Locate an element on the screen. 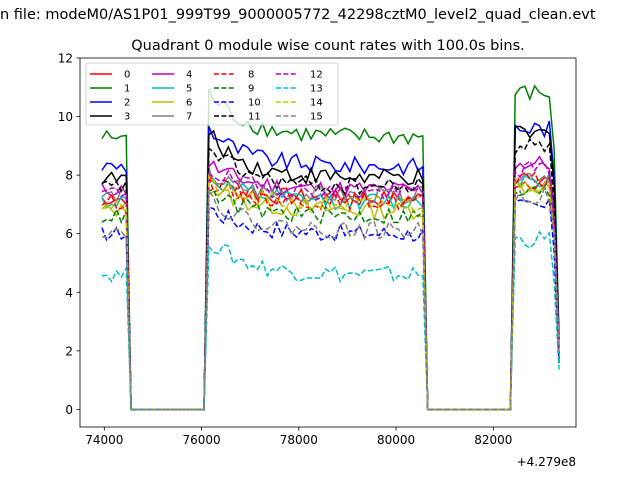 Image resolution: width=640 pixels, height=480 pixels. legend-label: 2 is located at coordinates (127, 103).